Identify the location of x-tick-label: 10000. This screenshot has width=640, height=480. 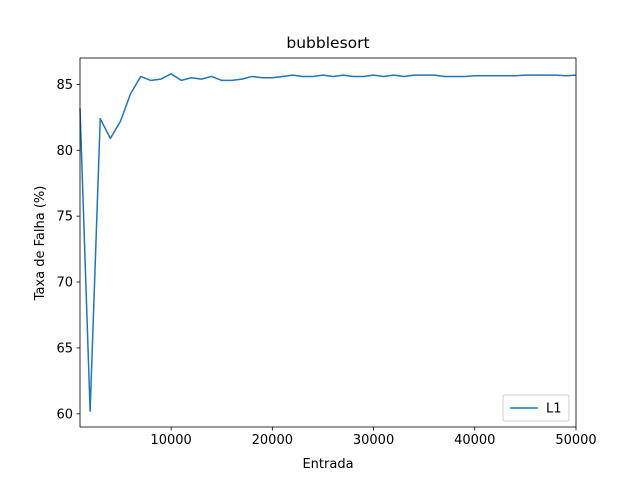
(170, 440).